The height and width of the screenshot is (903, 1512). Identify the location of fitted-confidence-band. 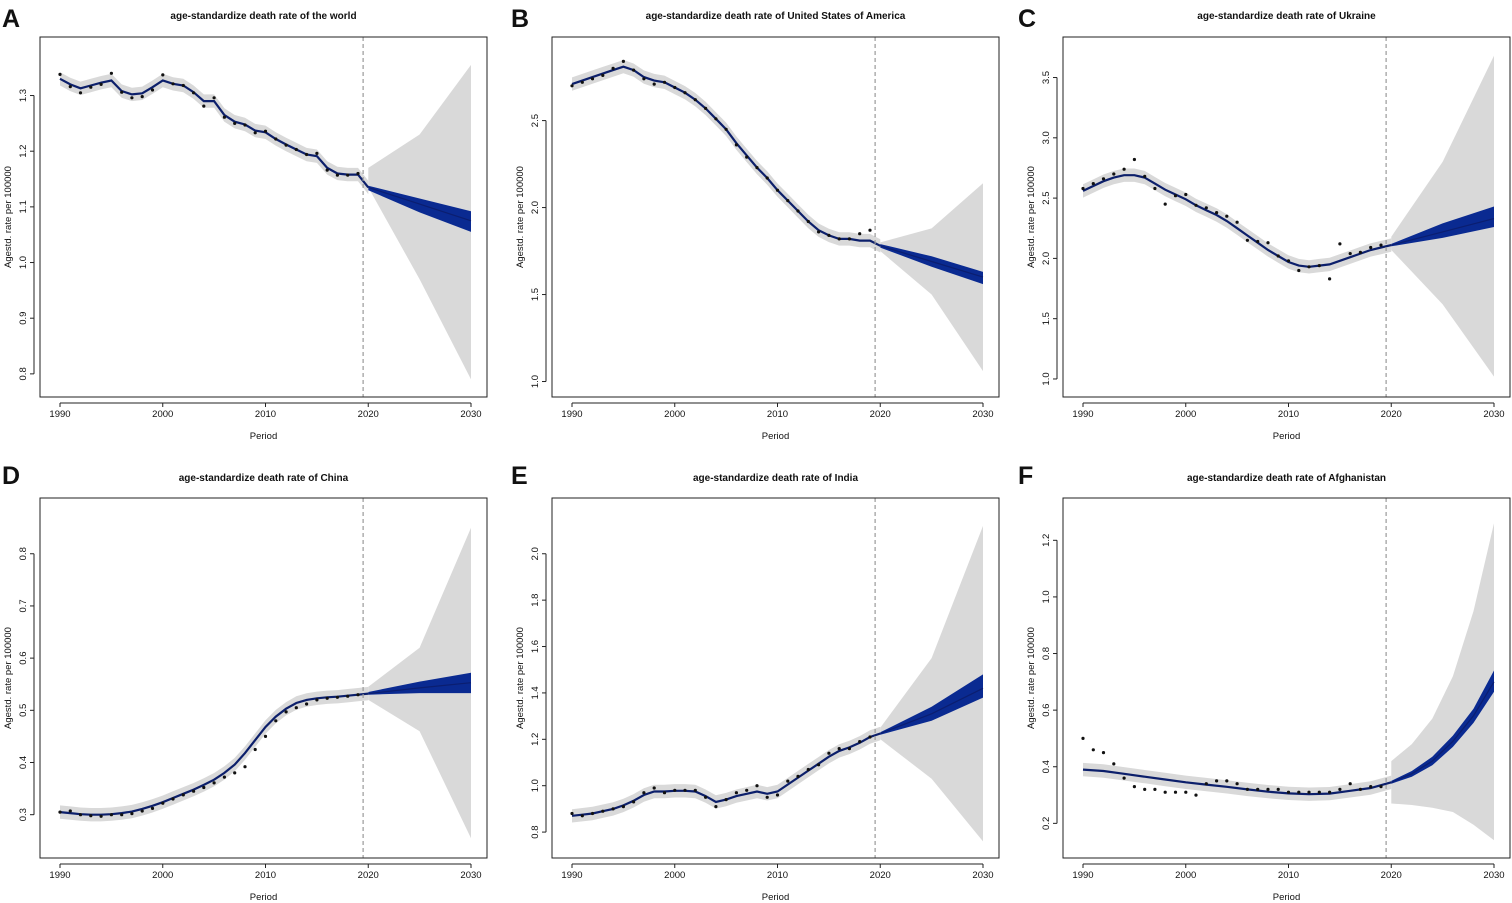
(1237, 781).